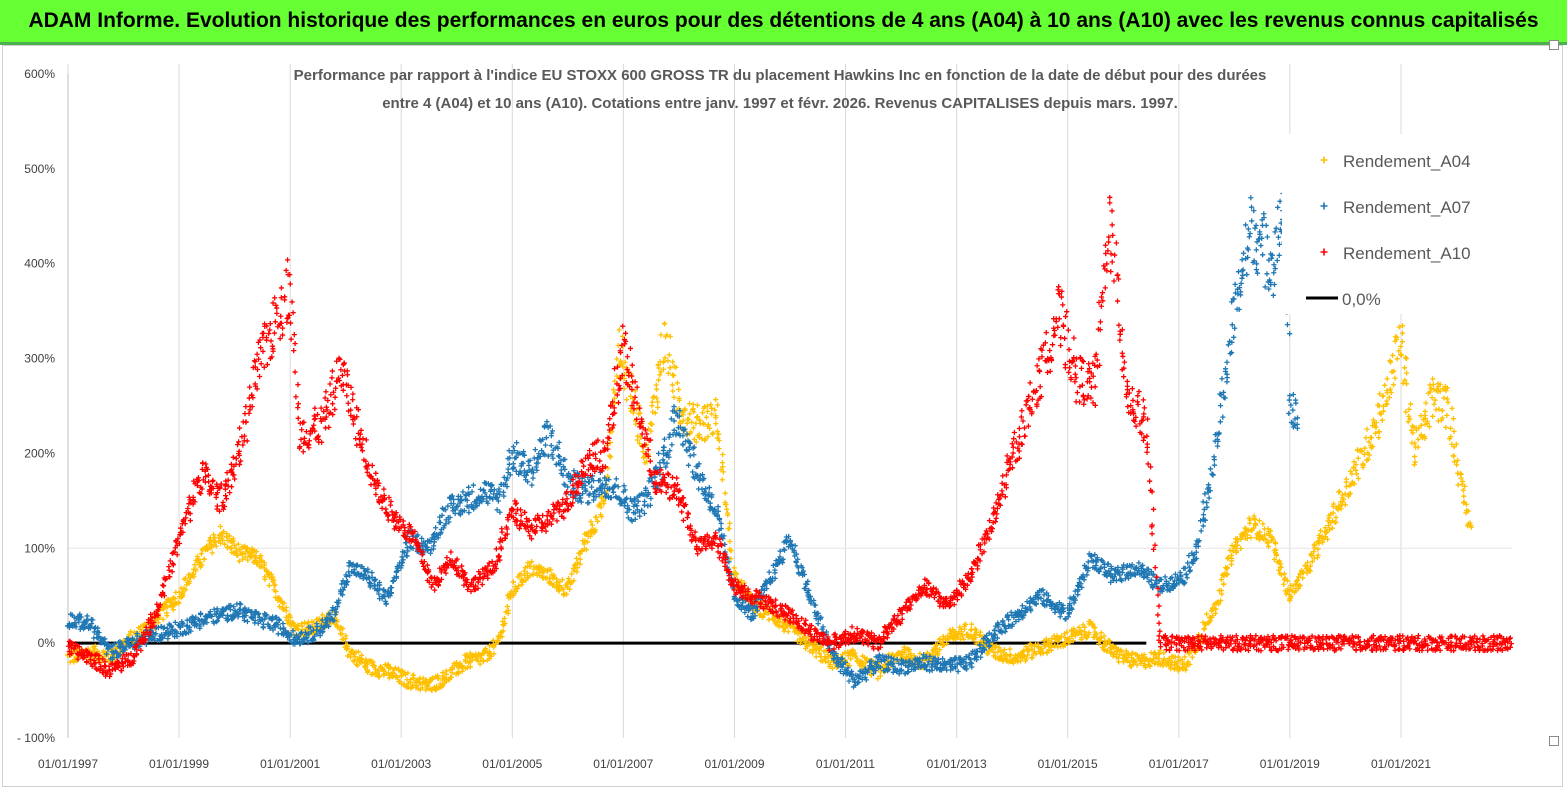 This screenshot has width=1567, height=790. Describe the element at coordinates (47, 643) in the screenshot. I see `y-tick-label: 0%` at that location.